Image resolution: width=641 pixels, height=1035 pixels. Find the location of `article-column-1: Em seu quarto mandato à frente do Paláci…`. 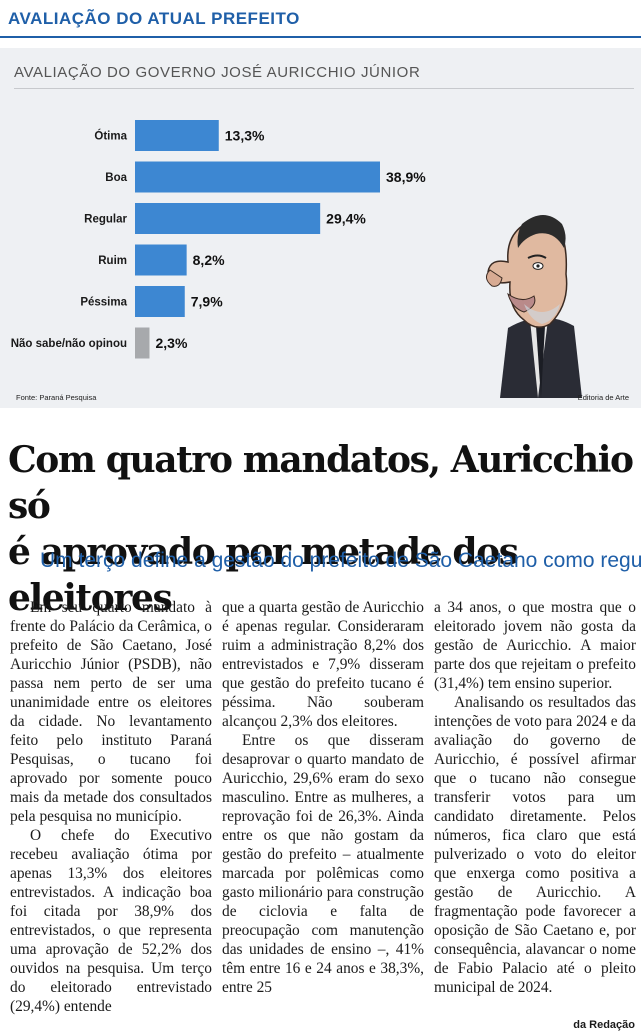

article-column-1: Em seu quarto mandato à frente do Paláci… is located at coordinates (111, 814).